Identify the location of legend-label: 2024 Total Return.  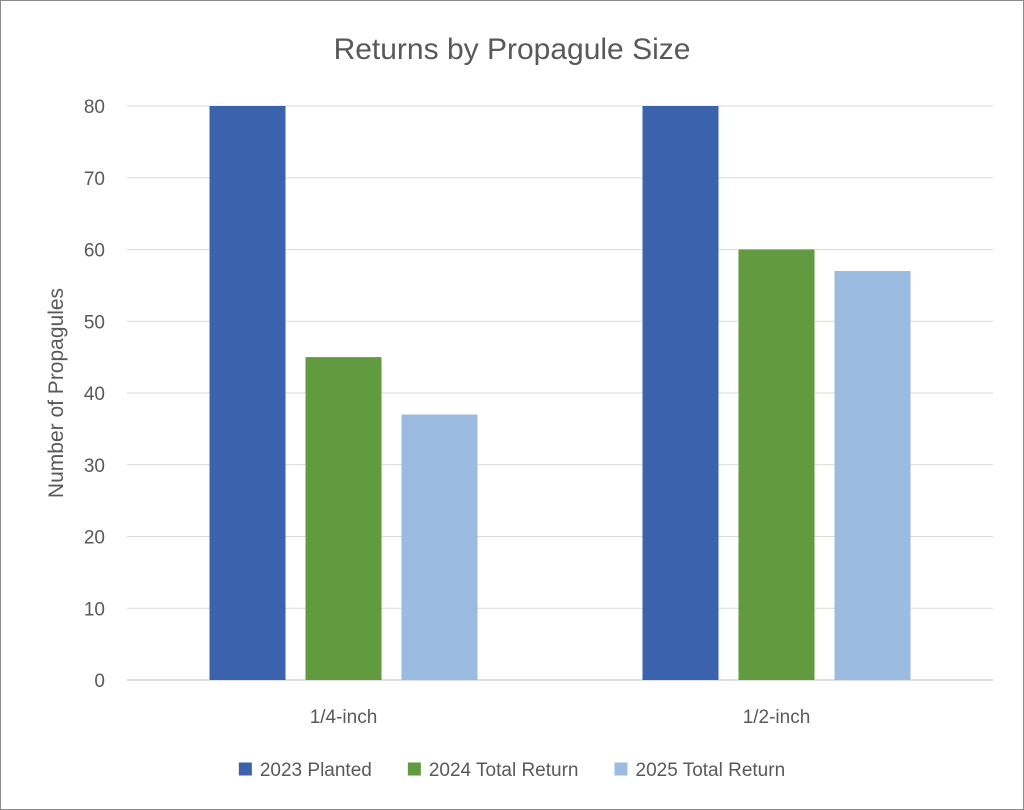
(504, 770).